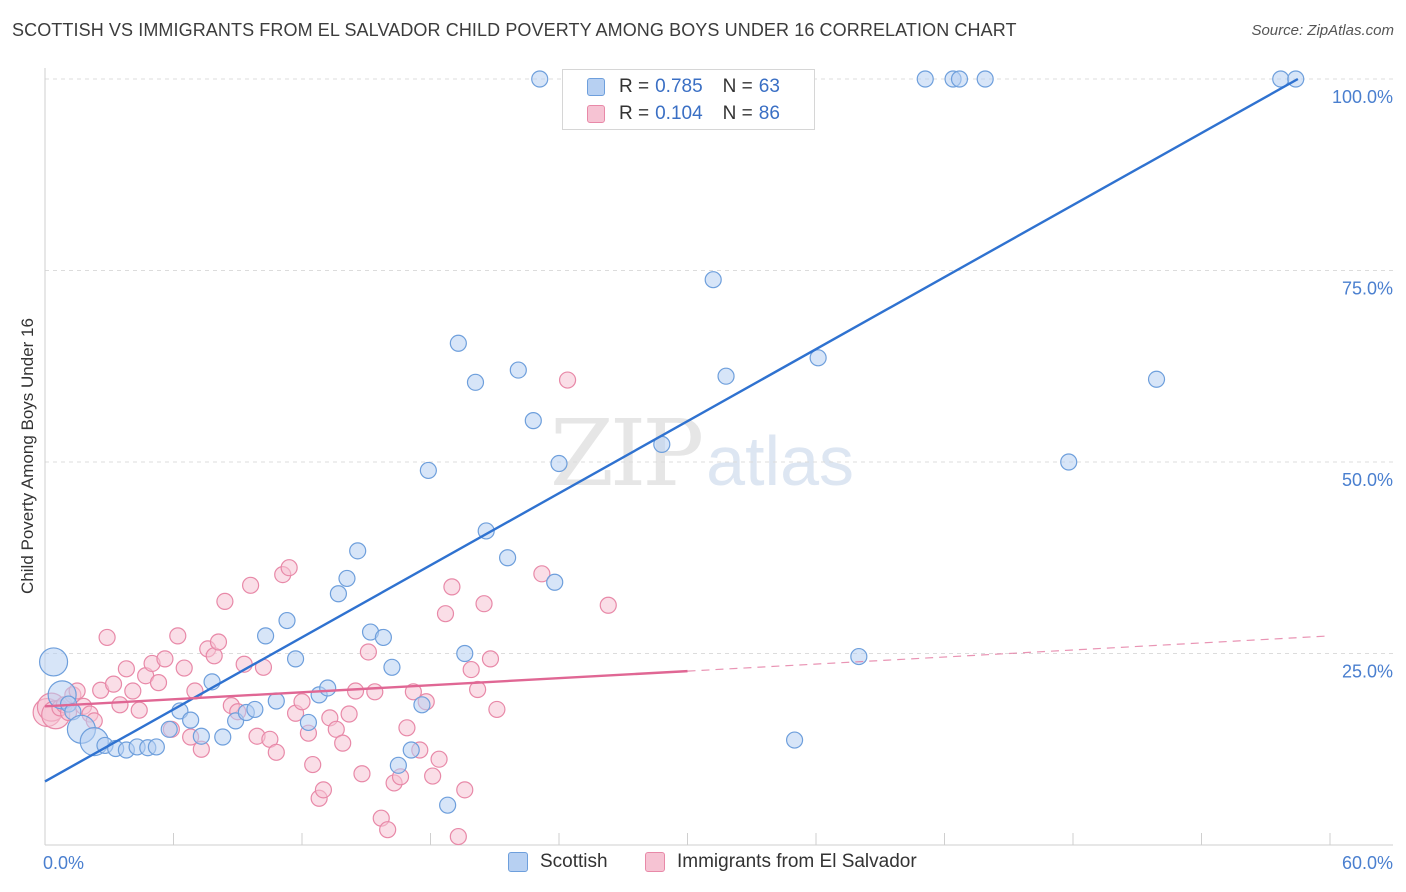 This screenshot has width=1406, height=892. I want to click on legend-r-value: 0.785, so click(679, 86).